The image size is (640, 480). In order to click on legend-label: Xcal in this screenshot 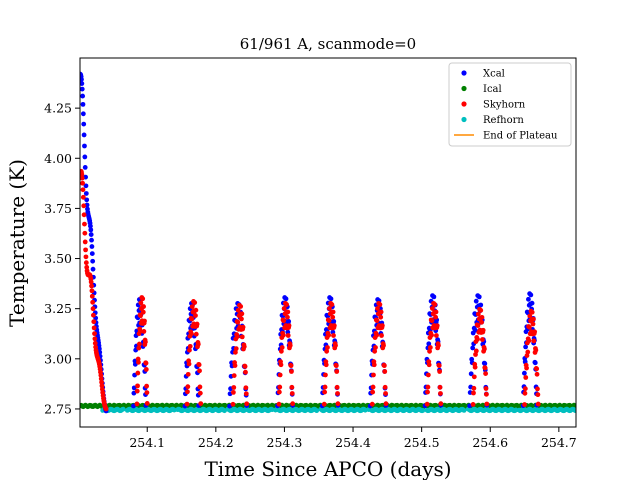, I will do `click(494, 74)`.